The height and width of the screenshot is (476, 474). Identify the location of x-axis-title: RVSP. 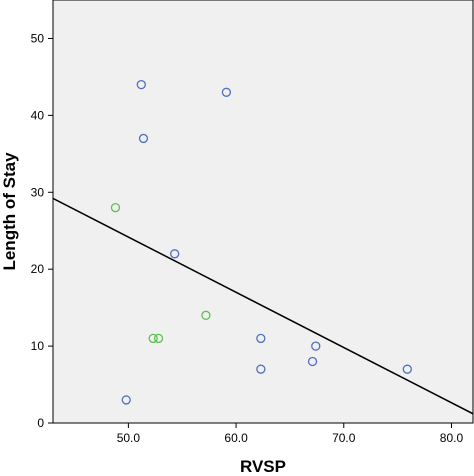
(263, 466).